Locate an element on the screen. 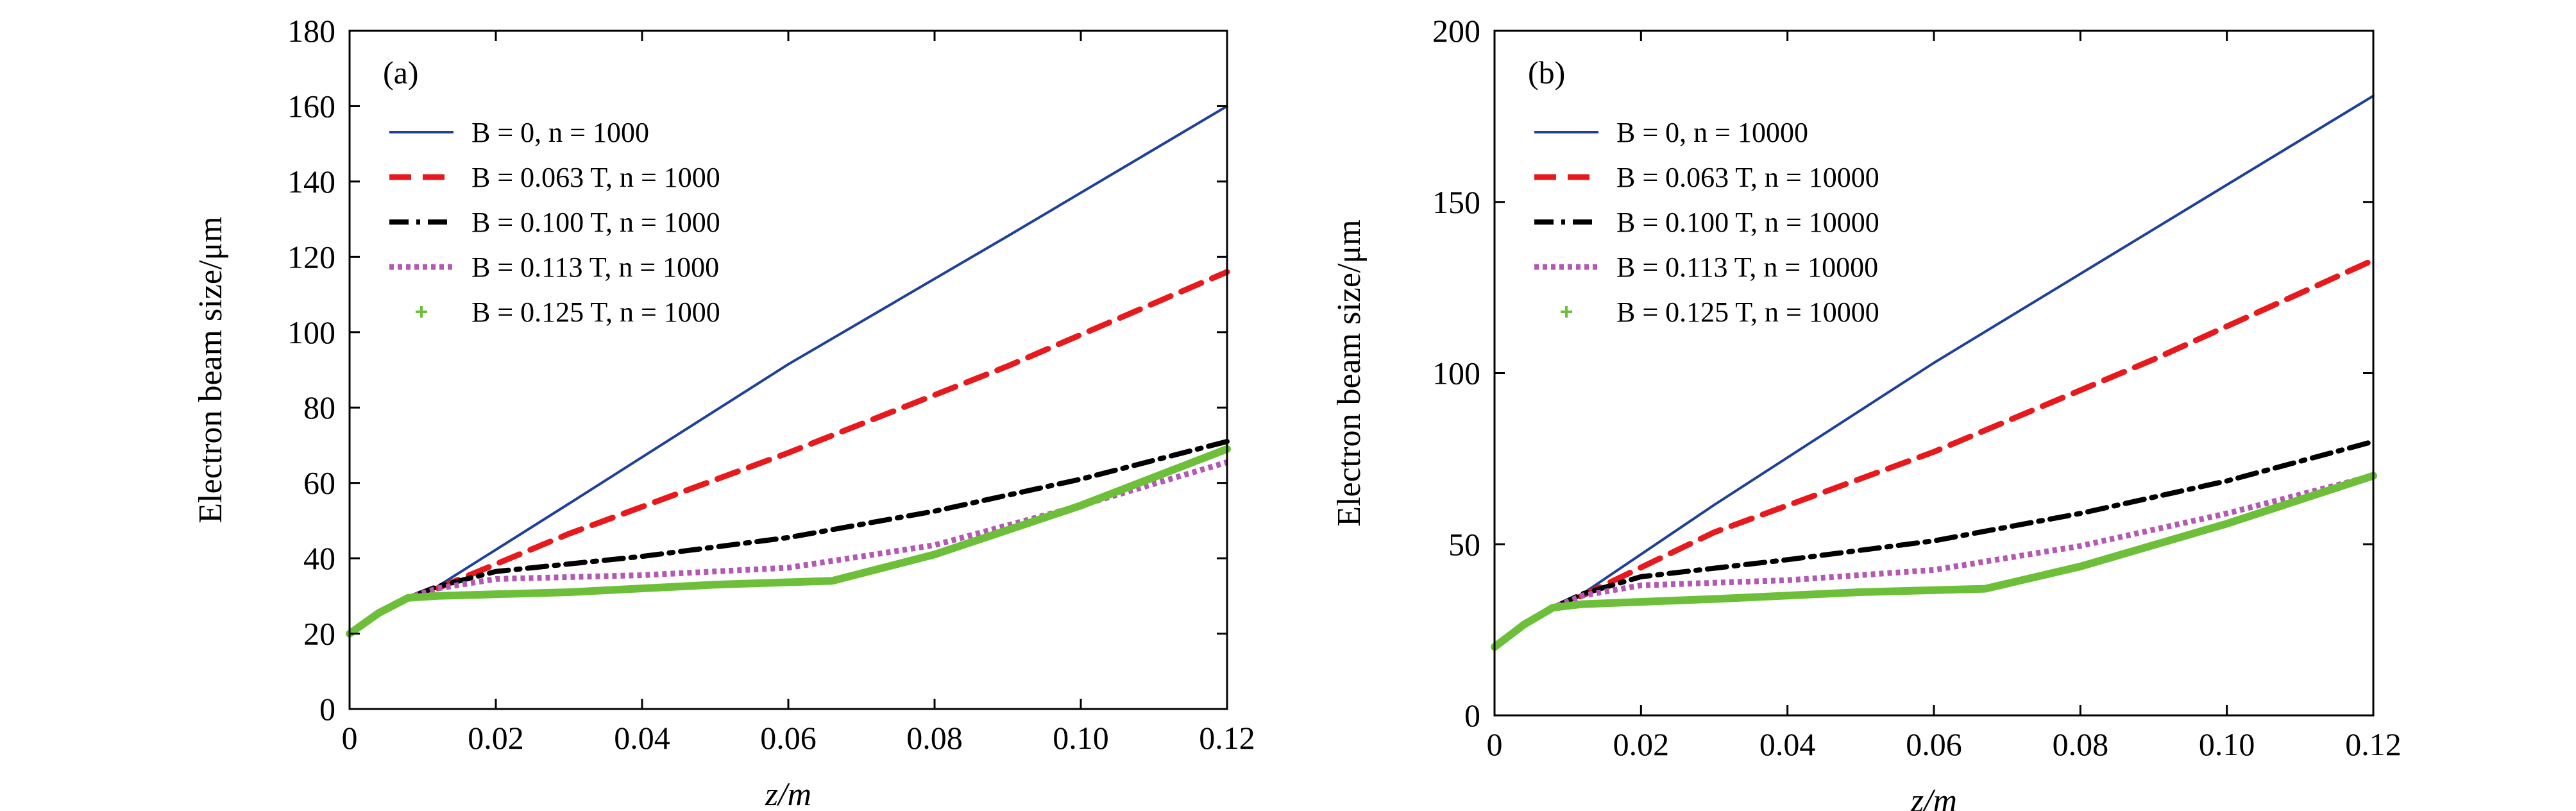 This screenshot has height=811, width=2576. panel-label: (b) is located at coordinates (1546, 72).